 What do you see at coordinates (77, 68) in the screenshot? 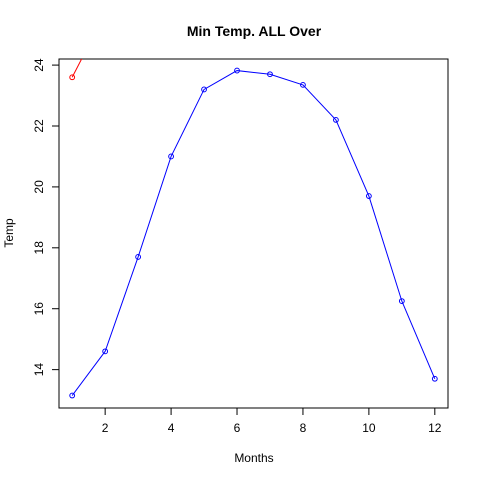
I see `series-2-line` at bounding box center [77, 68].